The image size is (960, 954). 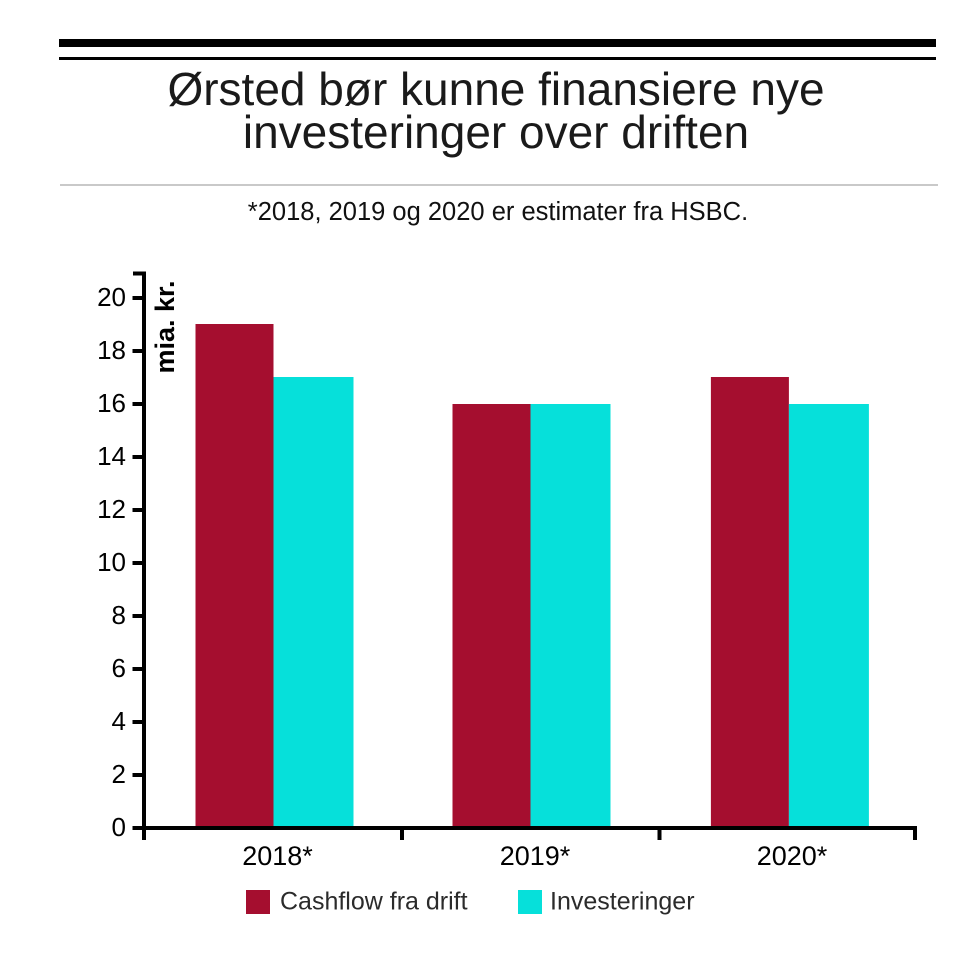 What do you see at coordinates (165, 326) in the screenshot?
I see `svg-text: mia. kr.` at bounding box center [165, 326].